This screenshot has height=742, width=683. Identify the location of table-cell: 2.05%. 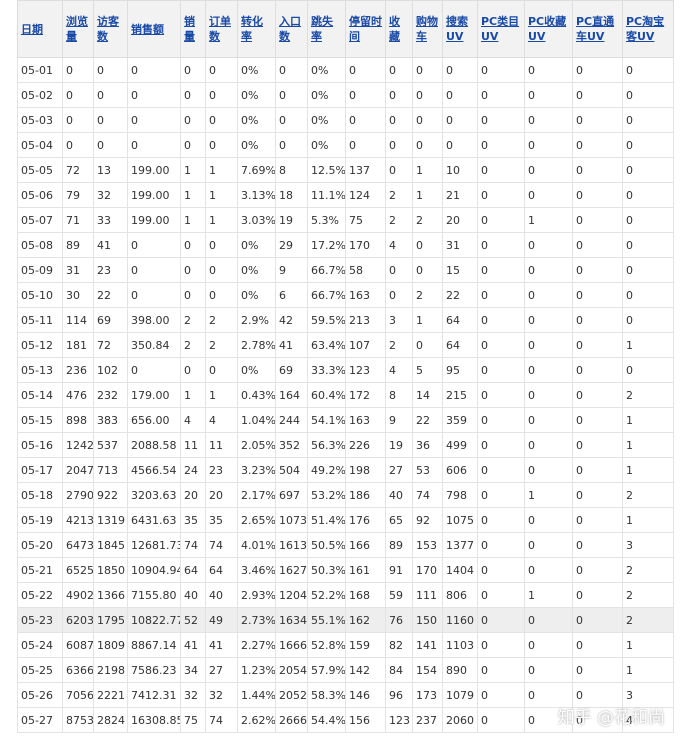
(256, 445).